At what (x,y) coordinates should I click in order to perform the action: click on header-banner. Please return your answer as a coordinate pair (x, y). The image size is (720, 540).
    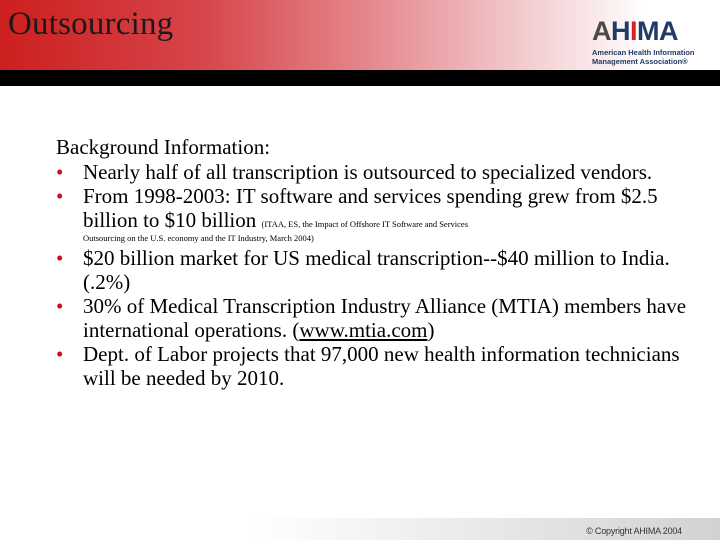
    Looking at the image, I should click on (360, 36).